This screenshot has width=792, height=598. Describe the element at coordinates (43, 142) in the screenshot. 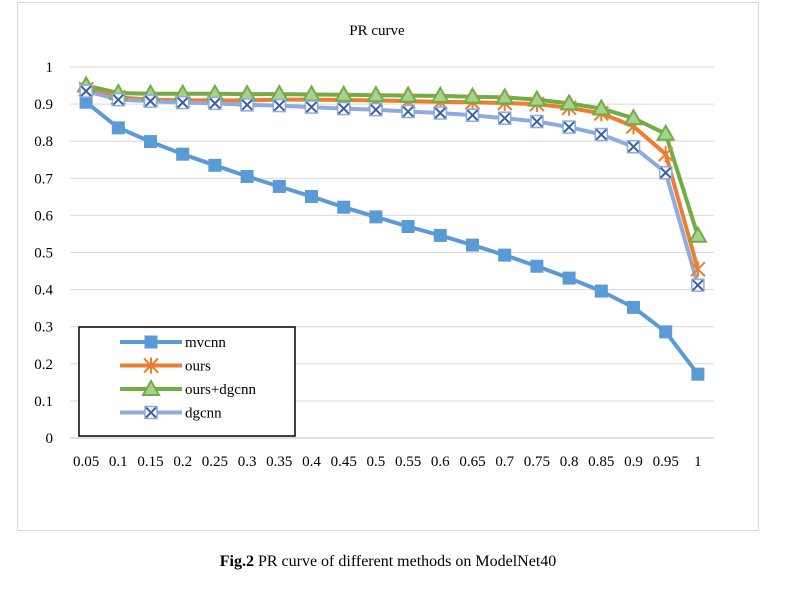

I see `y-tick-label: 0.8` at that location.